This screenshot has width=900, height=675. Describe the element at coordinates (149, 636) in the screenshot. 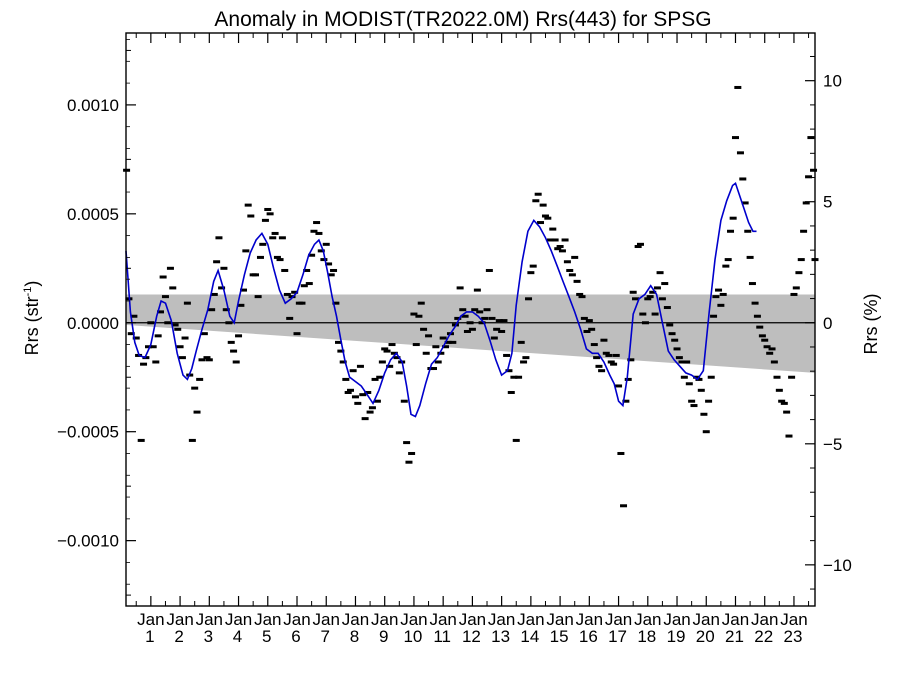

I see `x-tick-label-year: 1` at that location.